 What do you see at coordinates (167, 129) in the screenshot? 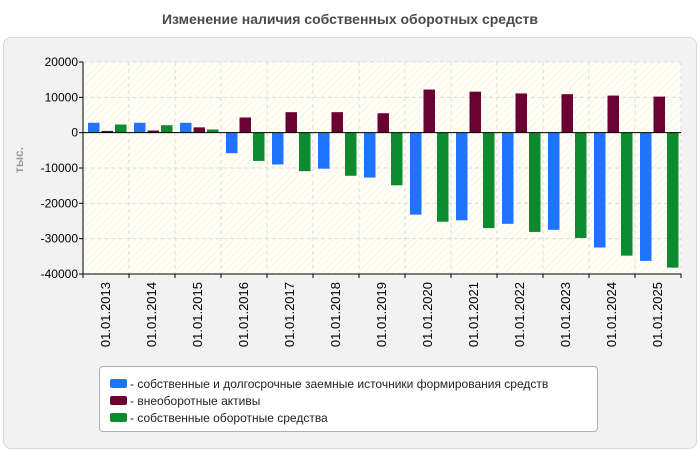
I see `bar-3-01-01-2014` at bounding box center [167, 129].